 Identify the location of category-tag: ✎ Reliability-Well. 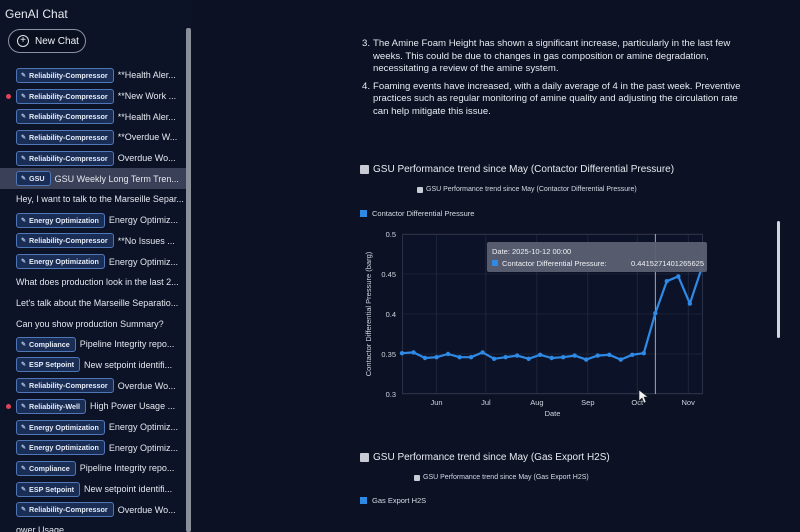
(51, 406).